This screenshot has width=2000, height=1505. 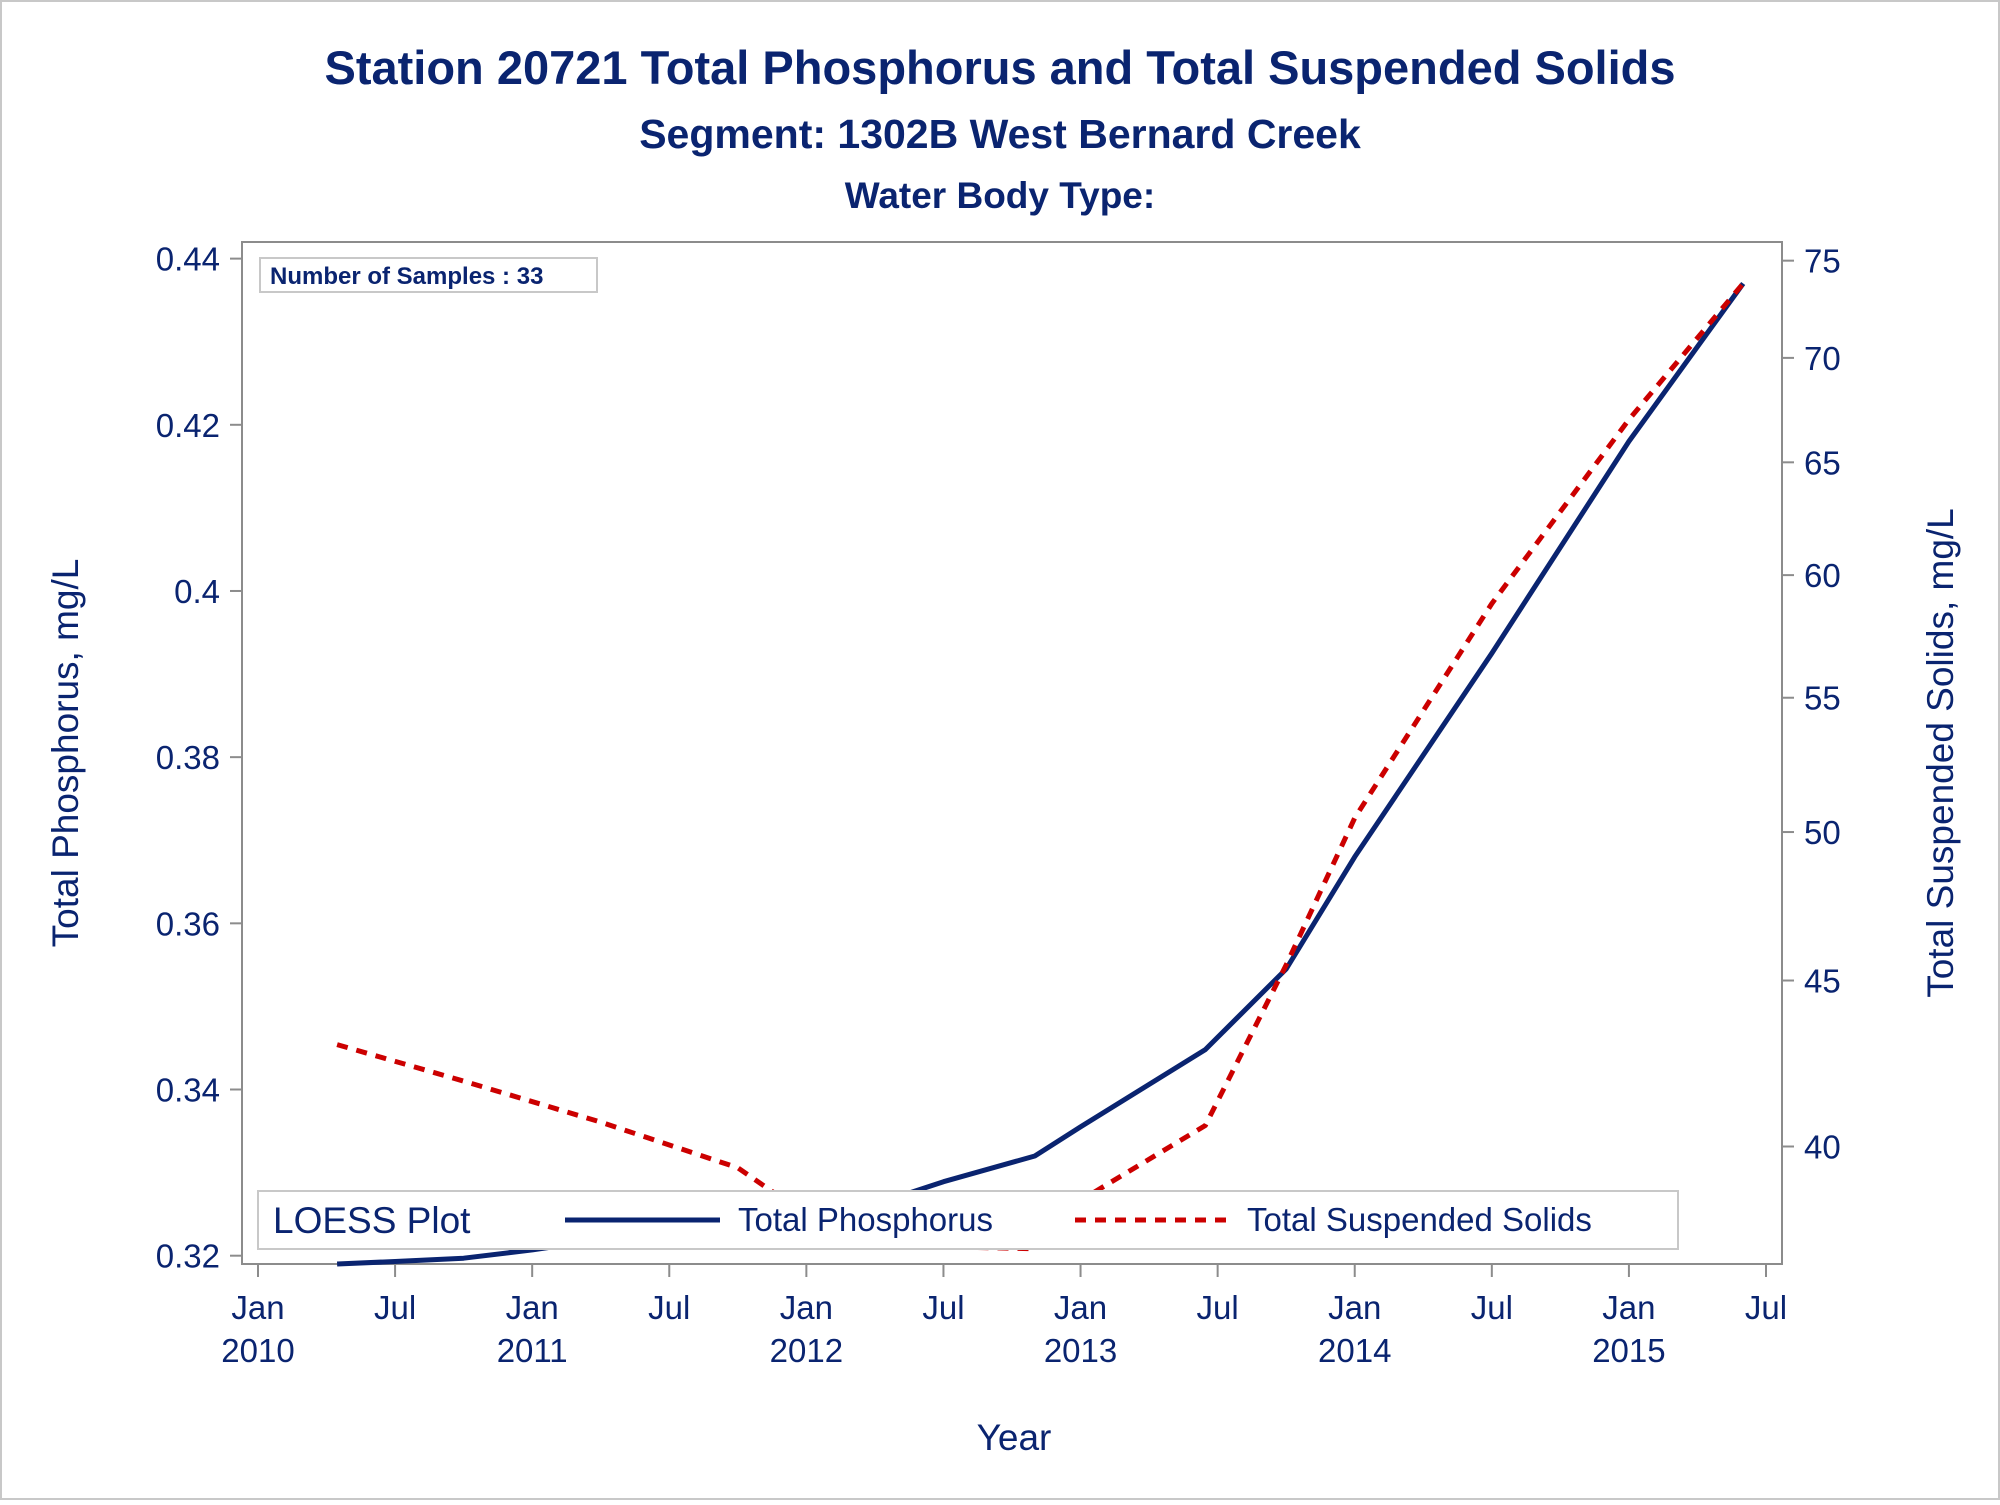 What do you see at coordinates (1822, 575) in the screenshot?
I see `y-right-tick-label: 60` at bounding box center [1822, 575].